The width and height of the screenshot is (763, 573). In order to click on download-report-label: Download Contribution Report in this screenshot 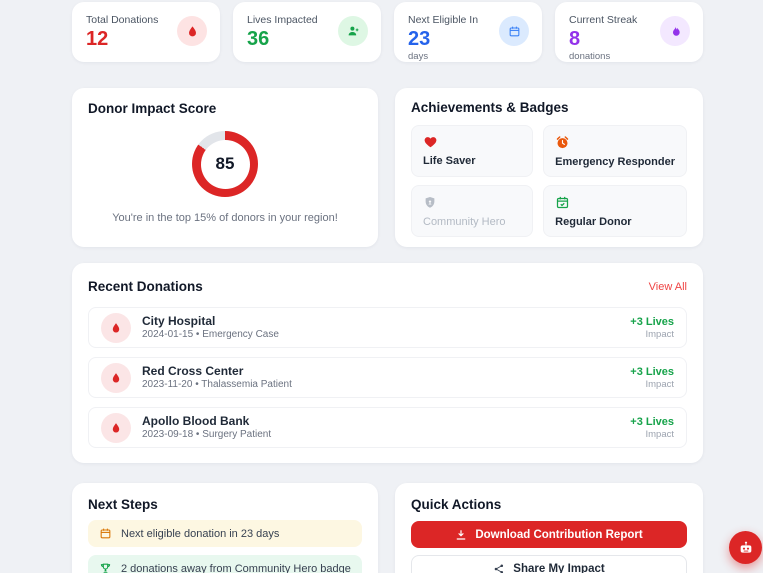, I will do `click(559, 534)`.